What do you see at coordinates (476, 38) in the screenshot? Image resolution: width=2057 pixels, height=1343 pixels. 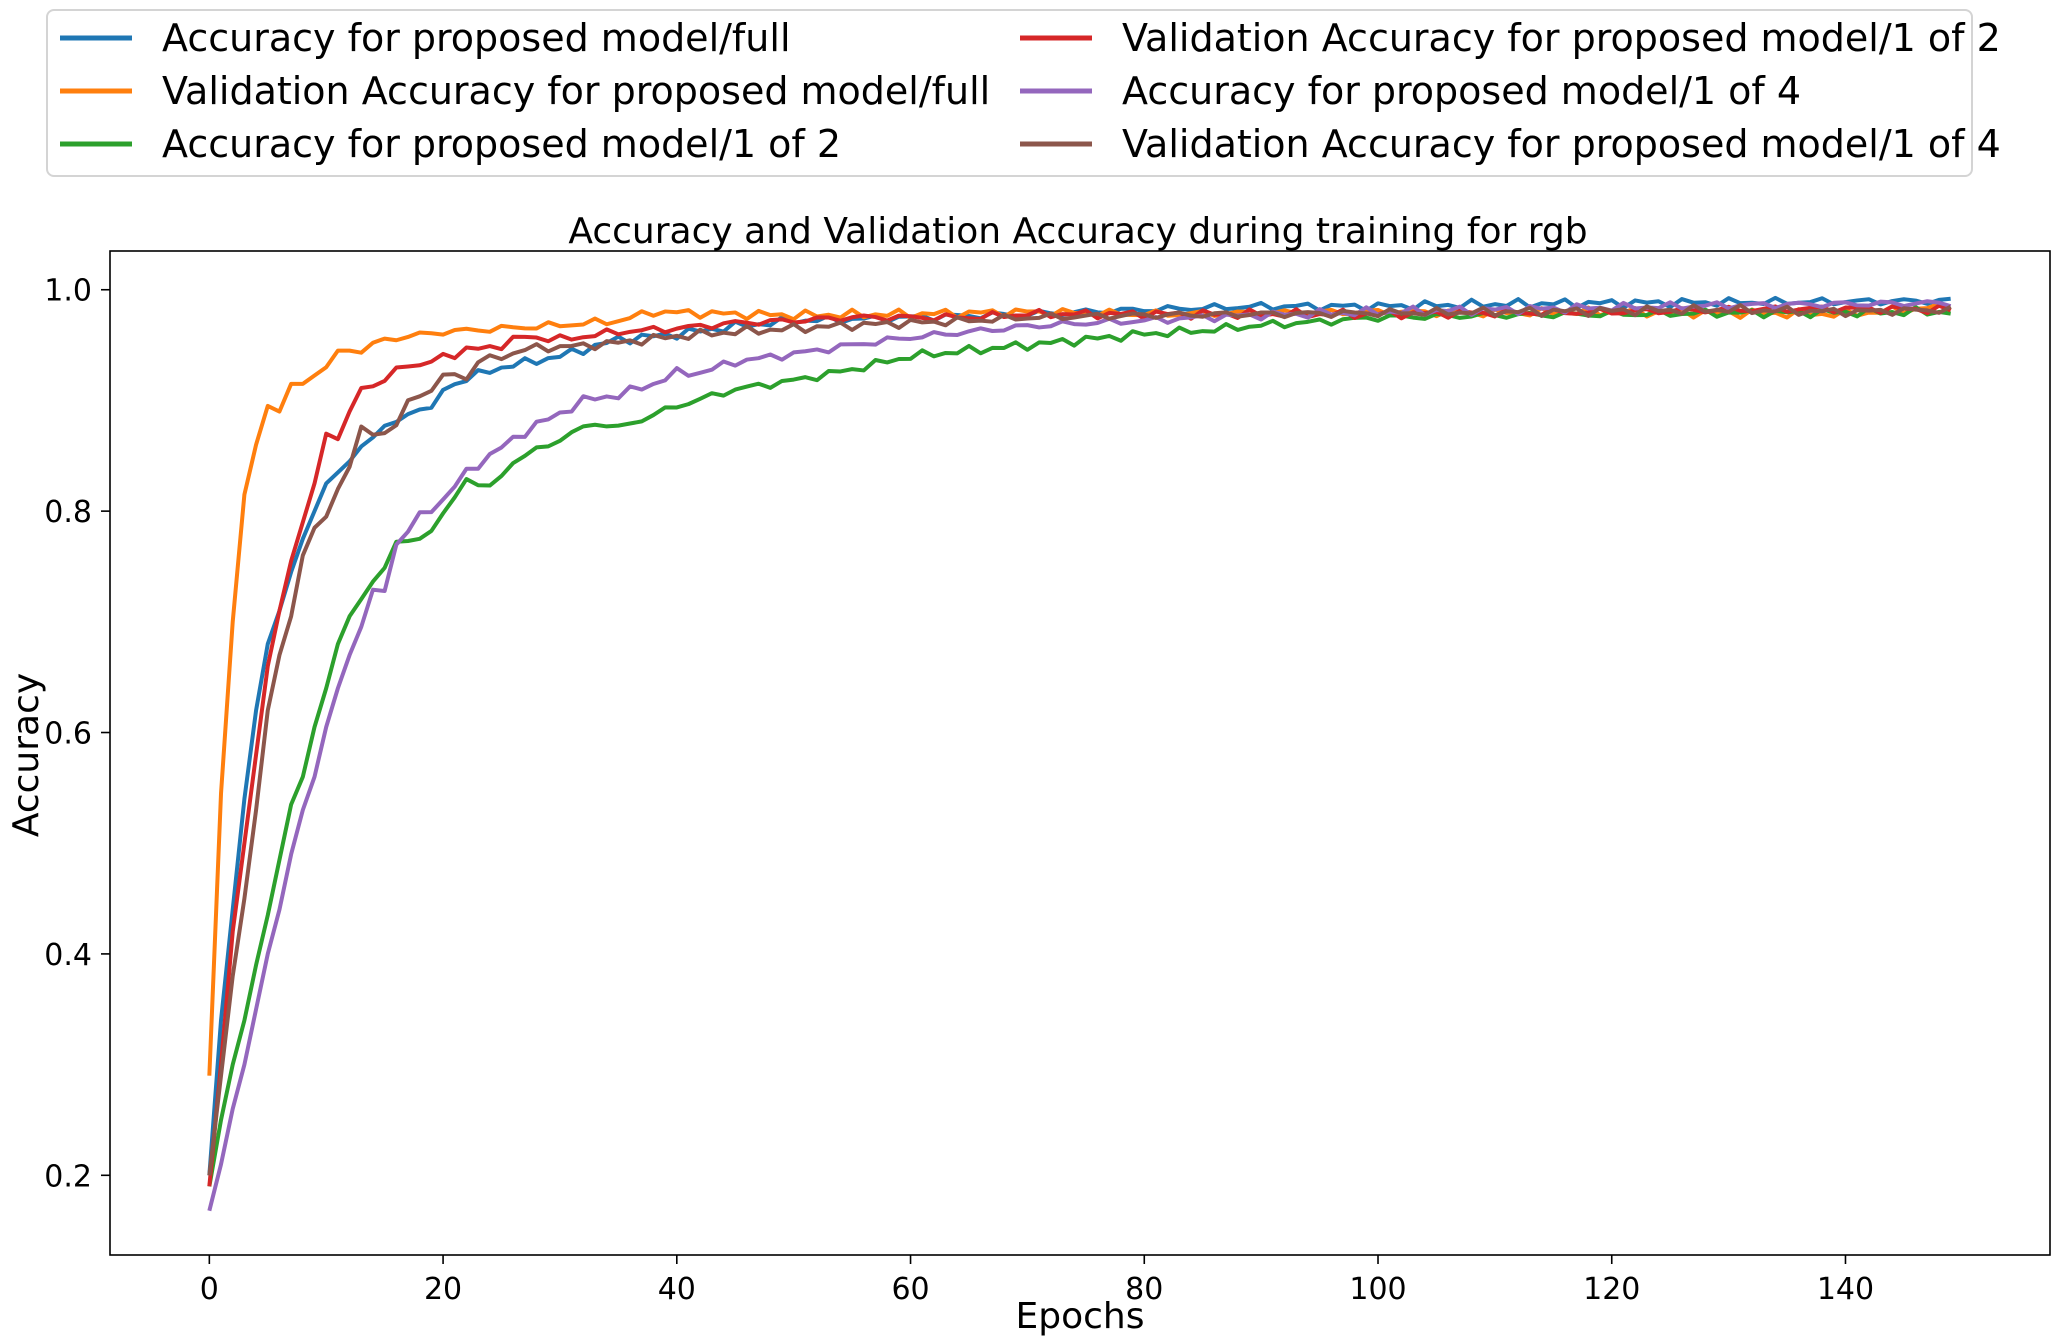 I see `legend-label-1: Accuracy for proposed model/full` at bounding box center [476, 38].